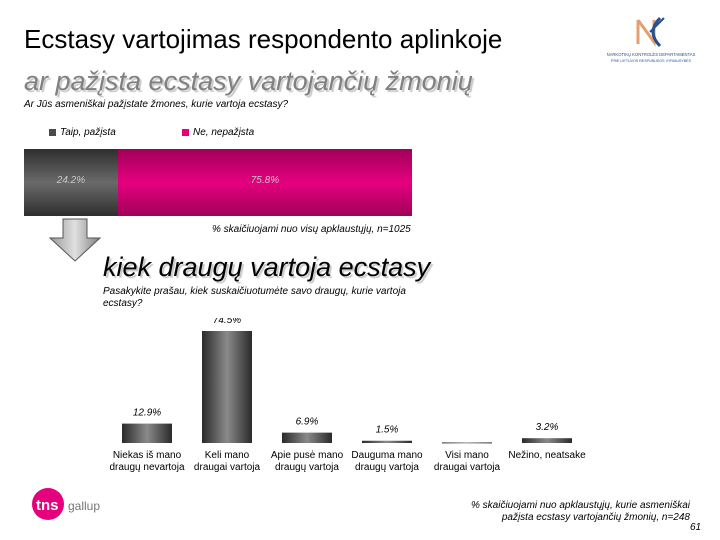 Image resolution: width=720 pixels, height=540 pixels. I want to click on arrow-down-icon, so click(75, 240).